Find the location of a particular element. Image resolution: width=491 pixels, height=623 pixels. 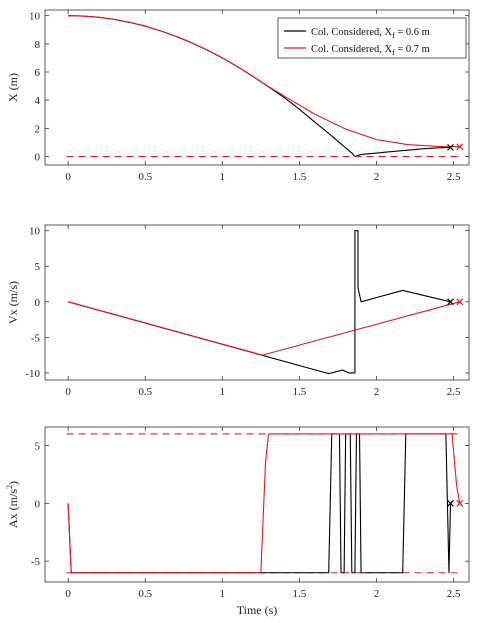

y-axis-label-superscript: 2 is located at coordinates (9, 487).